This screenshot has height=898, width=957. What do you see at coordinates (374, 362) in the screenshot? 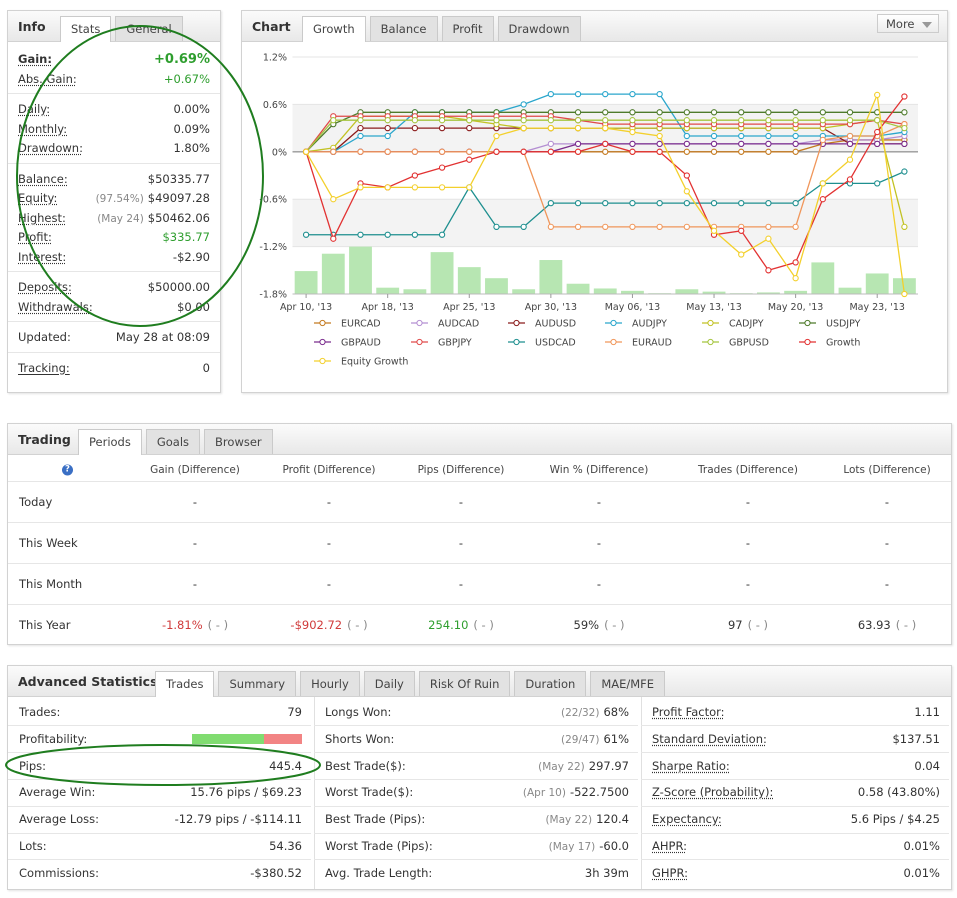
I see `legend-label: Equity Growth` at bounding box center [374, 362].